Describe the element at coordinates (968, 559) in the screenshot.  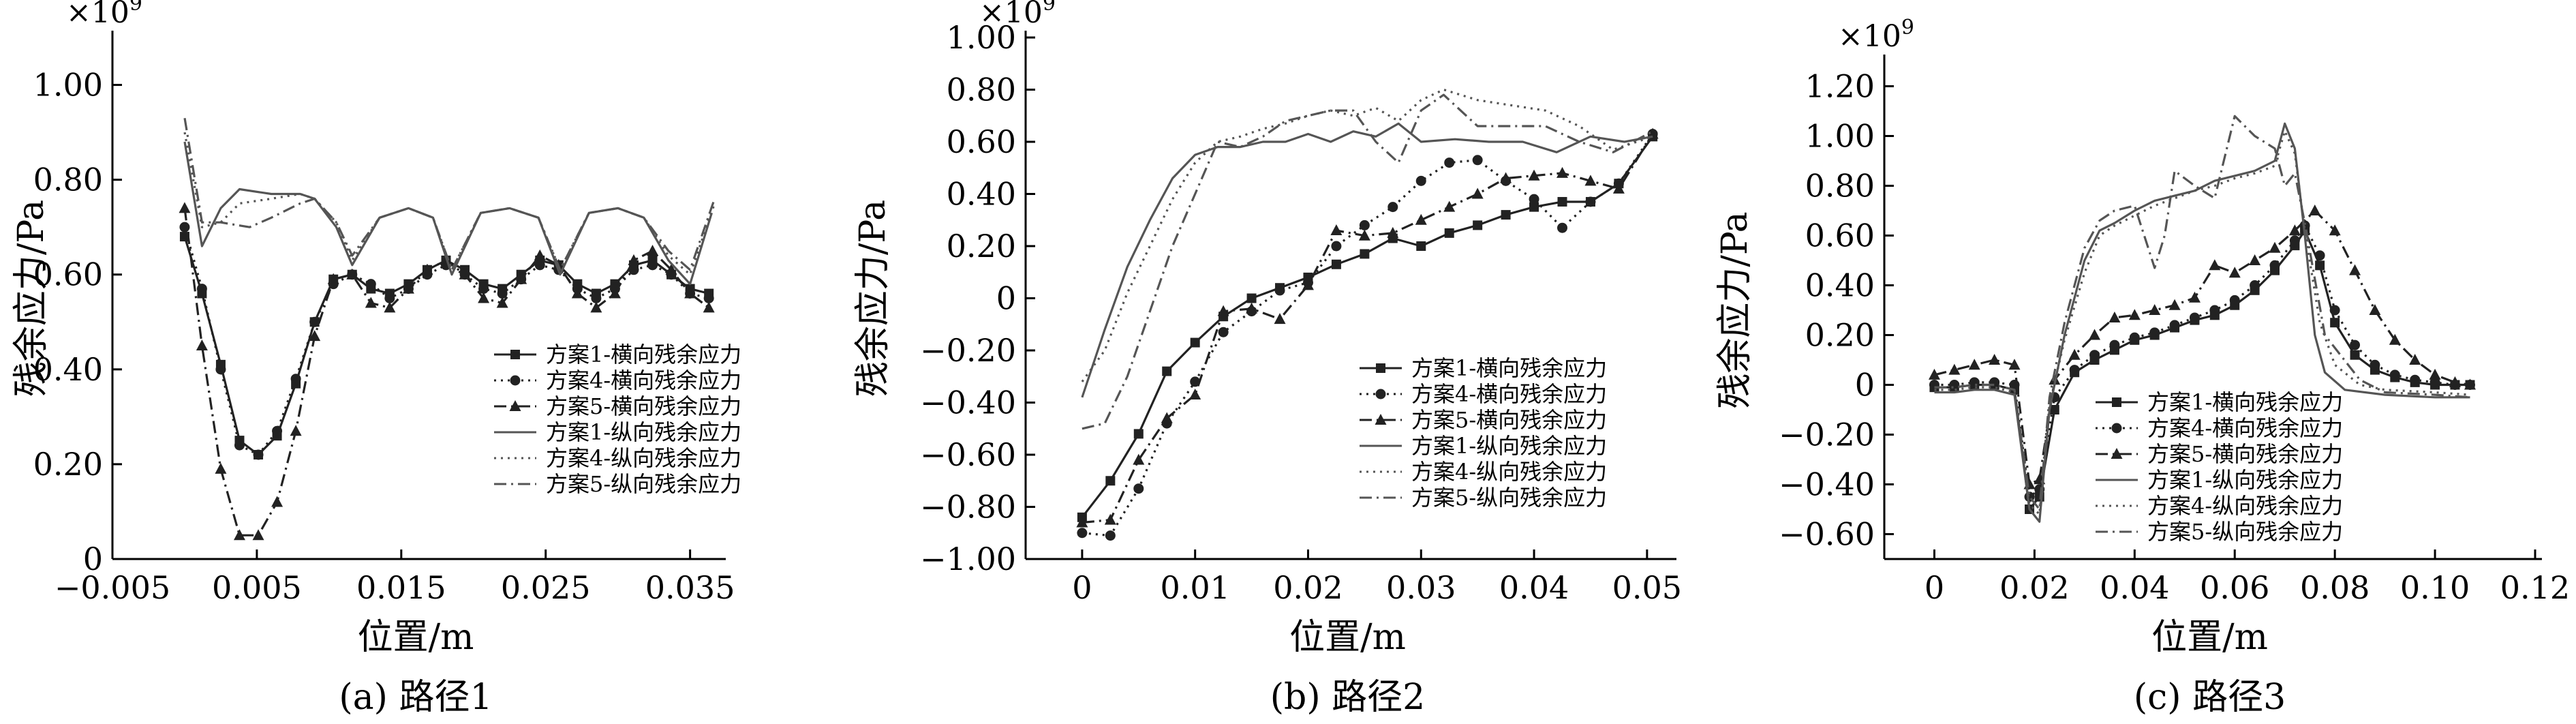
I see `y-tick-label: −1.00` at that location.